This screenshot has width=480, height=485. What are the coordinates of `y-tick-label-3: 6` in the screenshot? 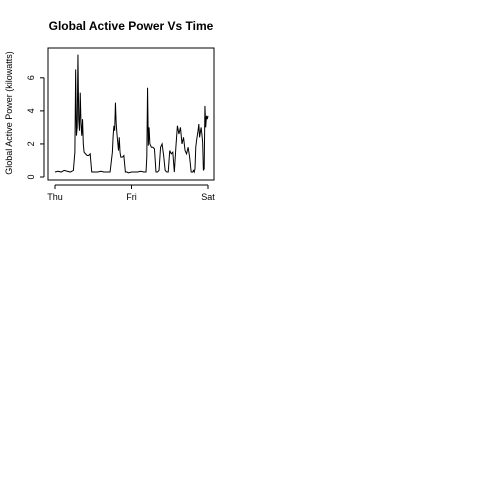 It's located at (31, 77).